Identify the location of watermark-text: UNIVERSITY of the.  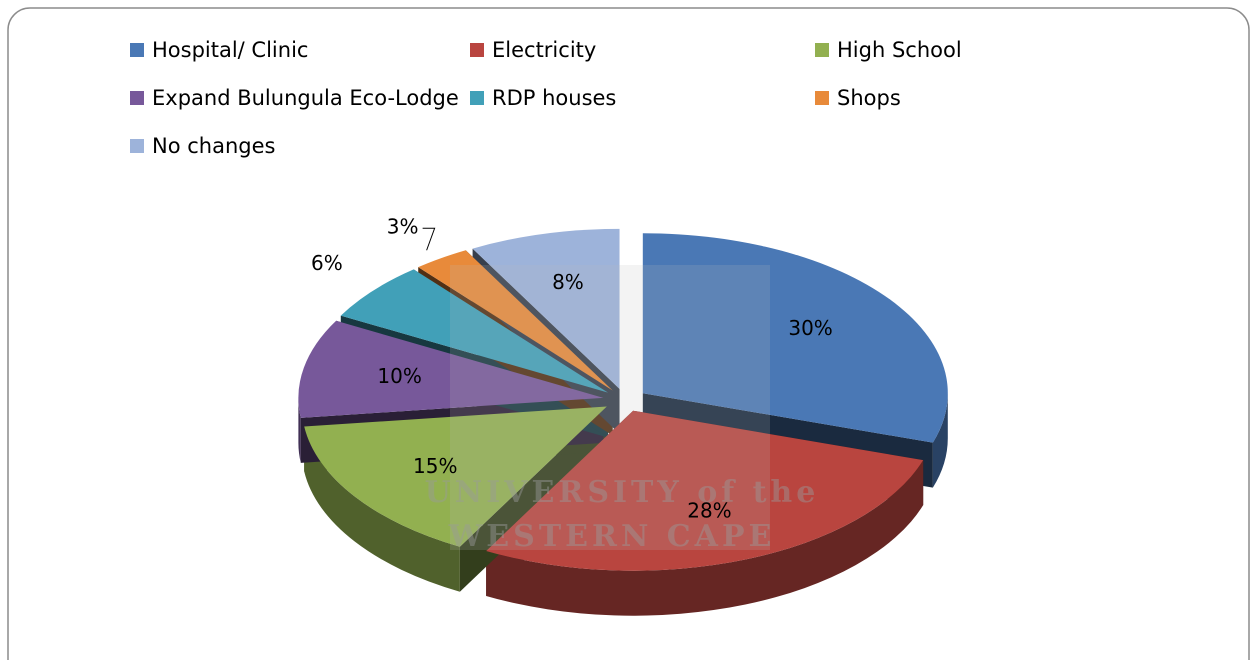
(622, 492).